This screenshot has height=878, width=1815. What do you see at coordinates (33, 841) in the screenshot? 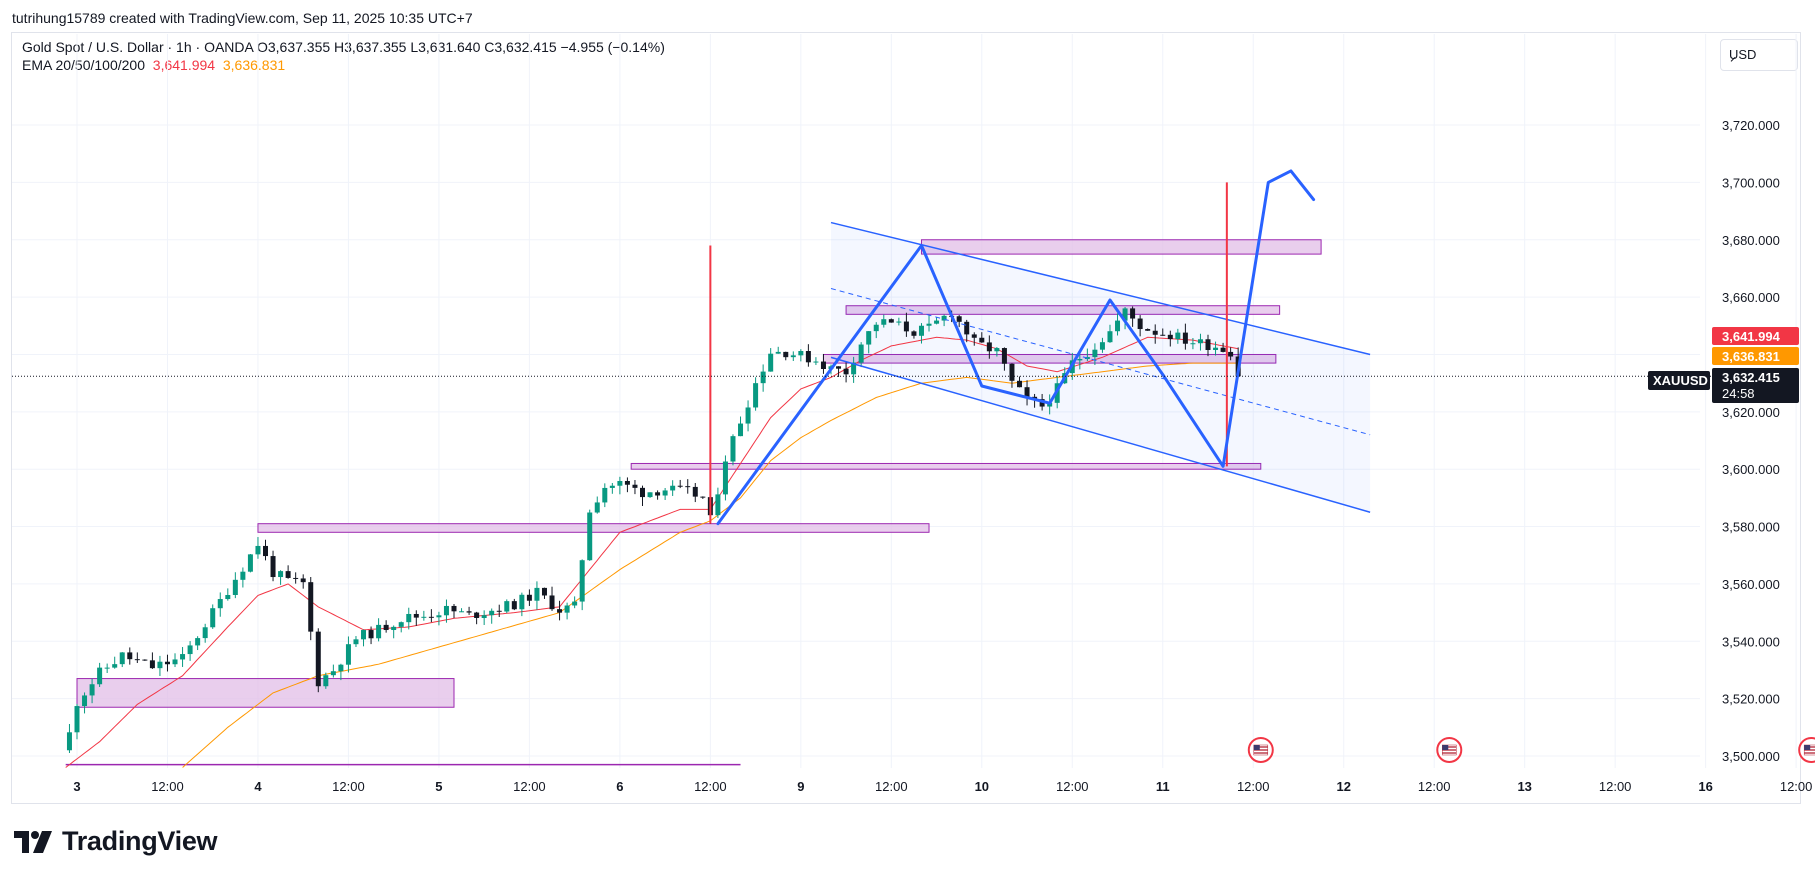
I see `tradingview-logo-icon` at bounding box center [33, 841].